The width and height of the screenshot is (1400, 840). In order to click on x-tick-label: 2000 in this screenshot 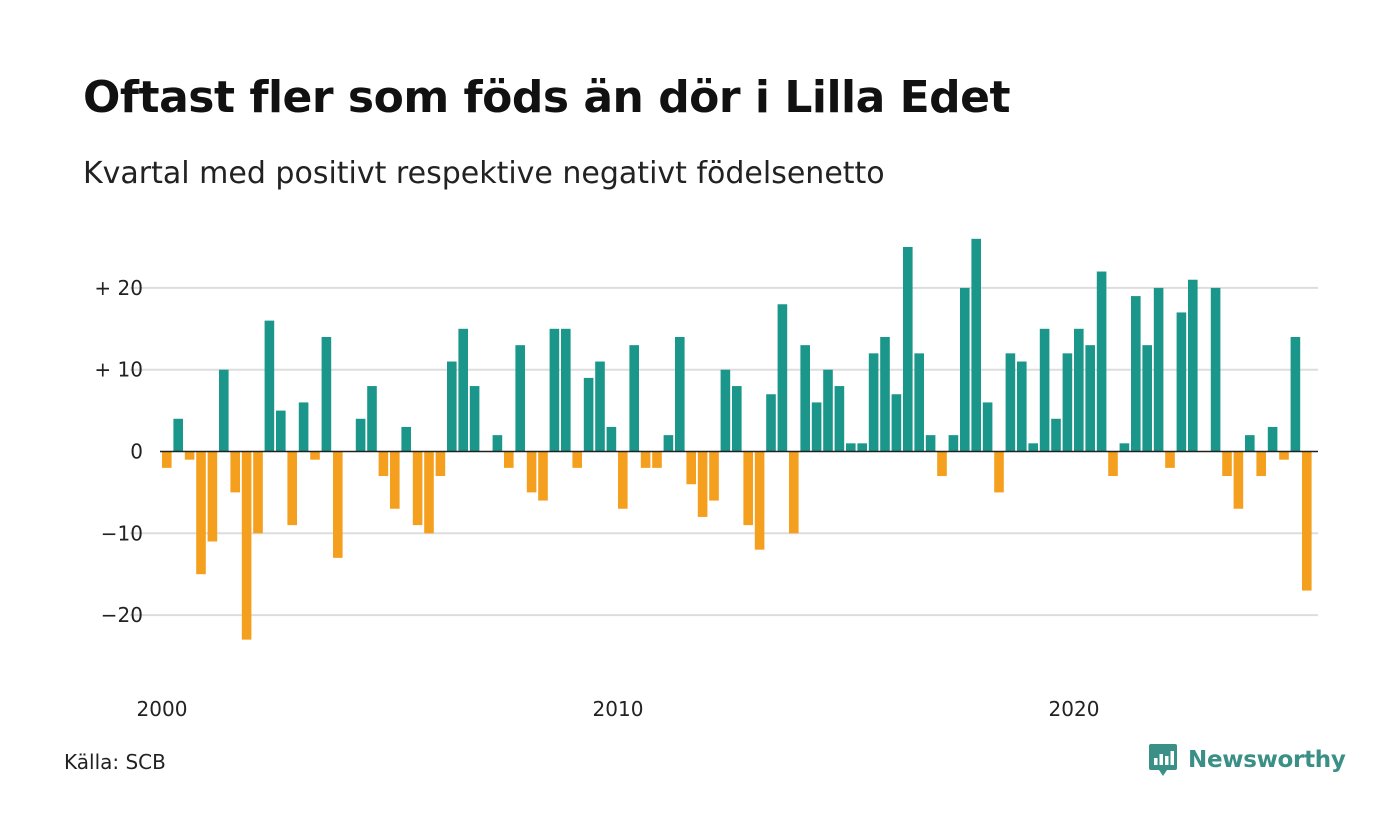, I will do `click(162, 709)`.